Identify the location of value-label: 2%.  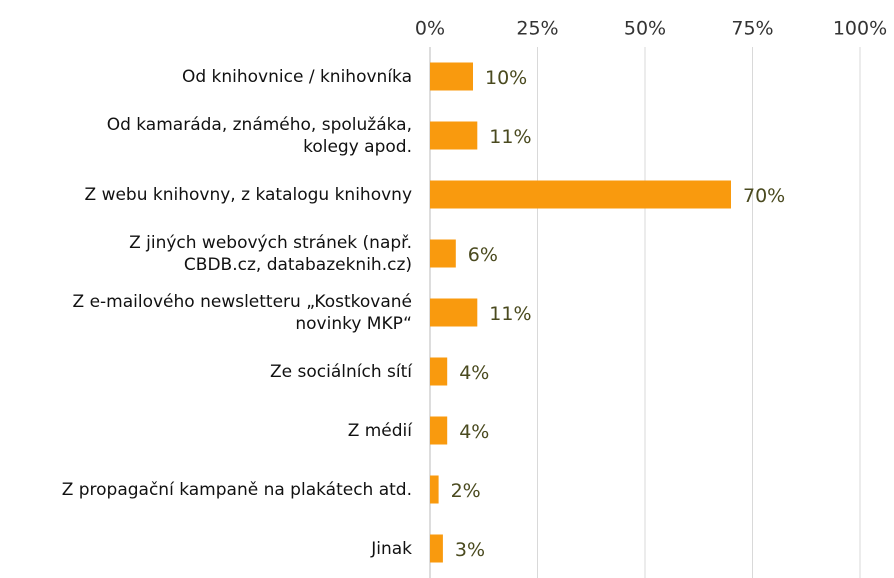
(466, 491).